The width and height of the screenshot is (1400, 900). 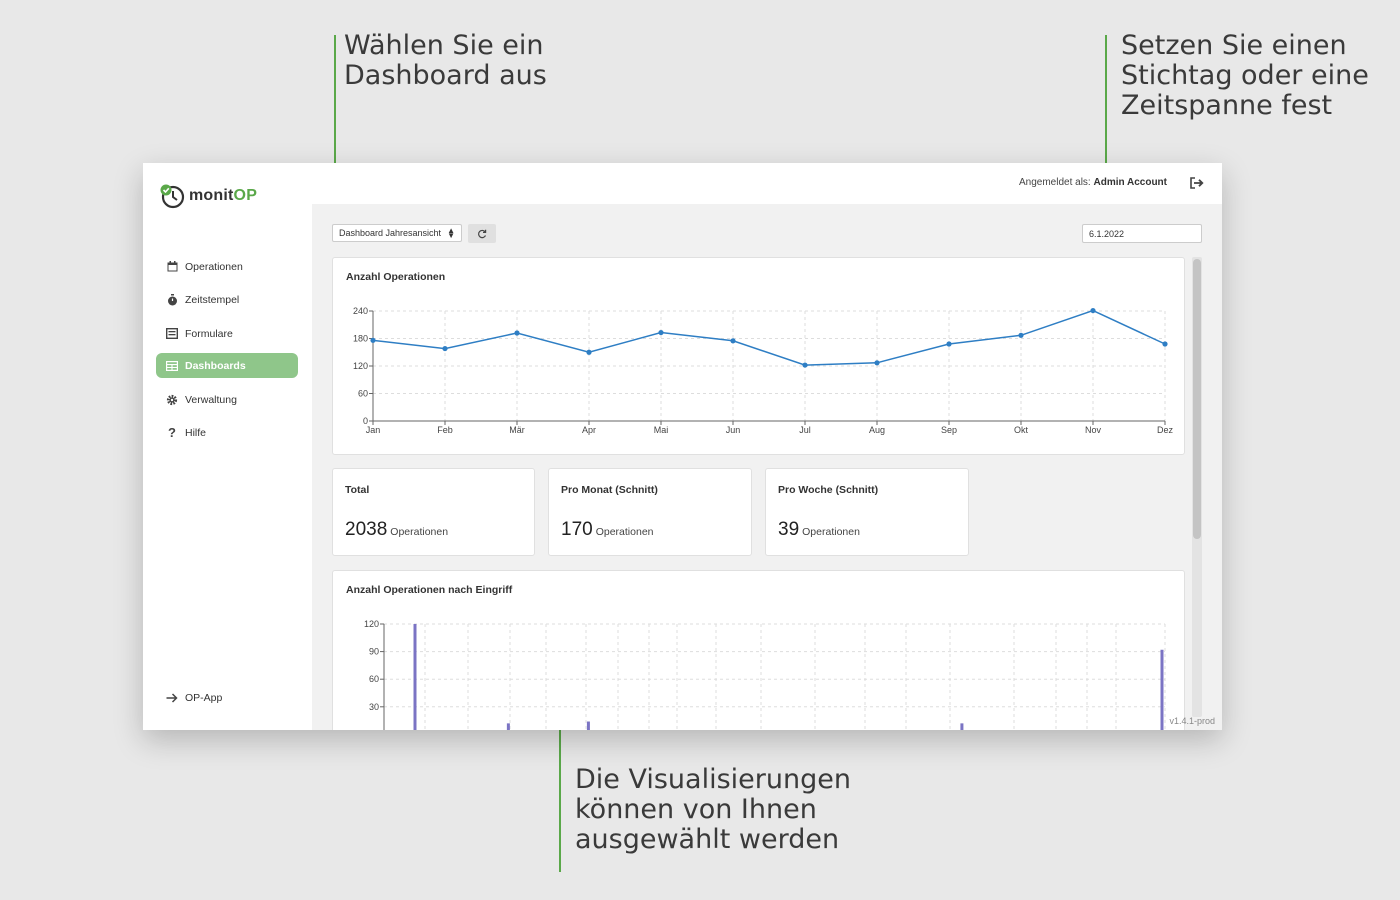 What do you see at coordinates (650, 512) in the screenshot?
I see `stat-card-per-month: Pro Monat (Schnitt) 170 Operationen` at bounding box center [650, 512].